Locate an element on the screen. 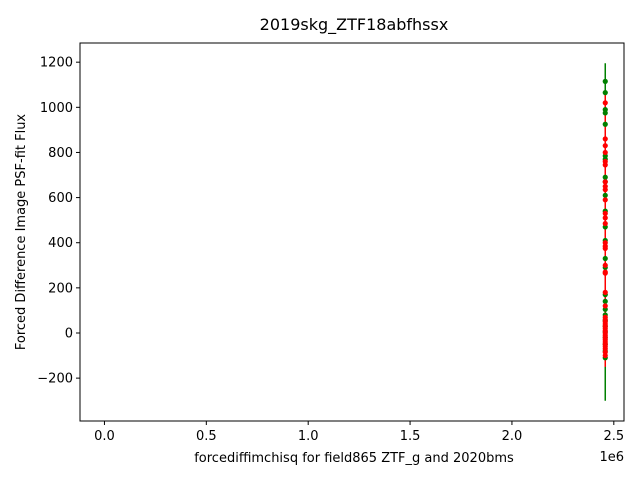  x-tick-label: 2.5 is located at coordinates (613, 436).